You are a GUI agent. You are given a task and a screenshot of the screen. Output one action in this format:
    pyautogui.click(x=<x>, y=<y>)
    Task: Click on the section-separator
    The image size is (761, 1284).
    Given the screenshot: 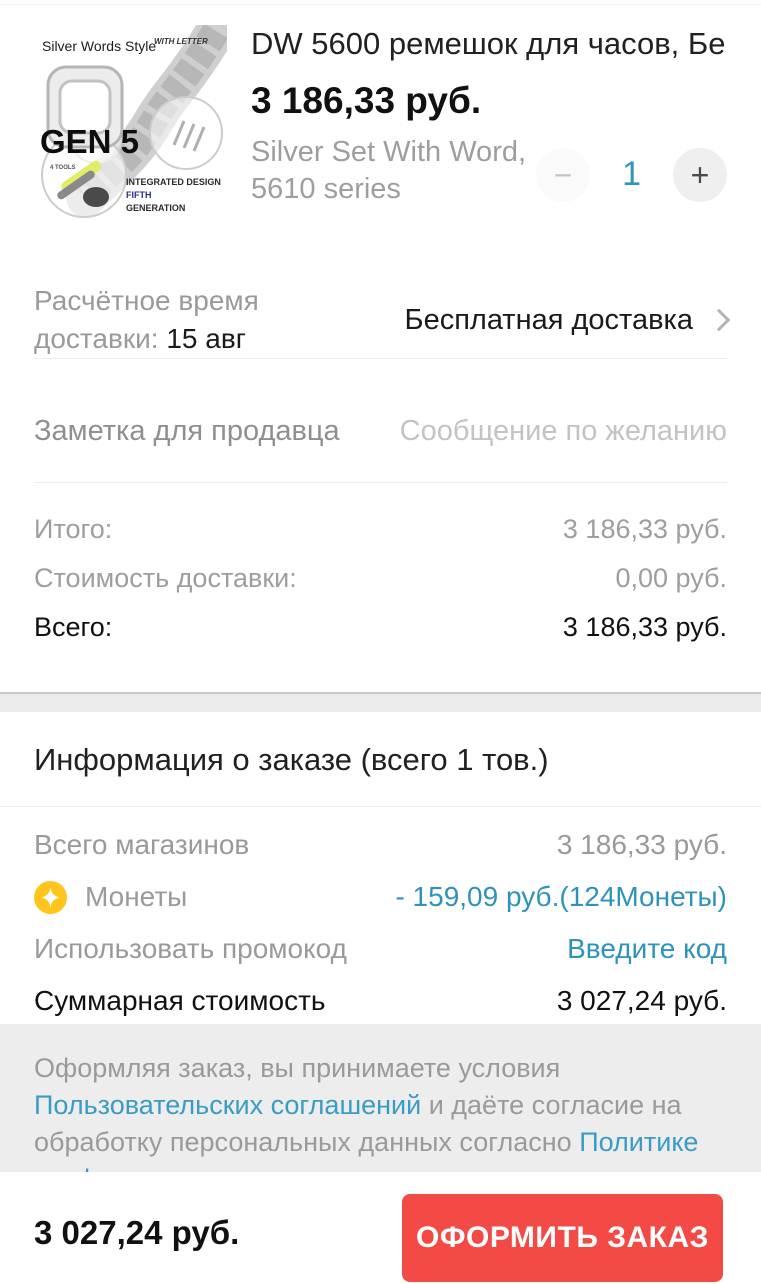 What is the action you would take?
    pyautogui.click(x=380, y=702)
    